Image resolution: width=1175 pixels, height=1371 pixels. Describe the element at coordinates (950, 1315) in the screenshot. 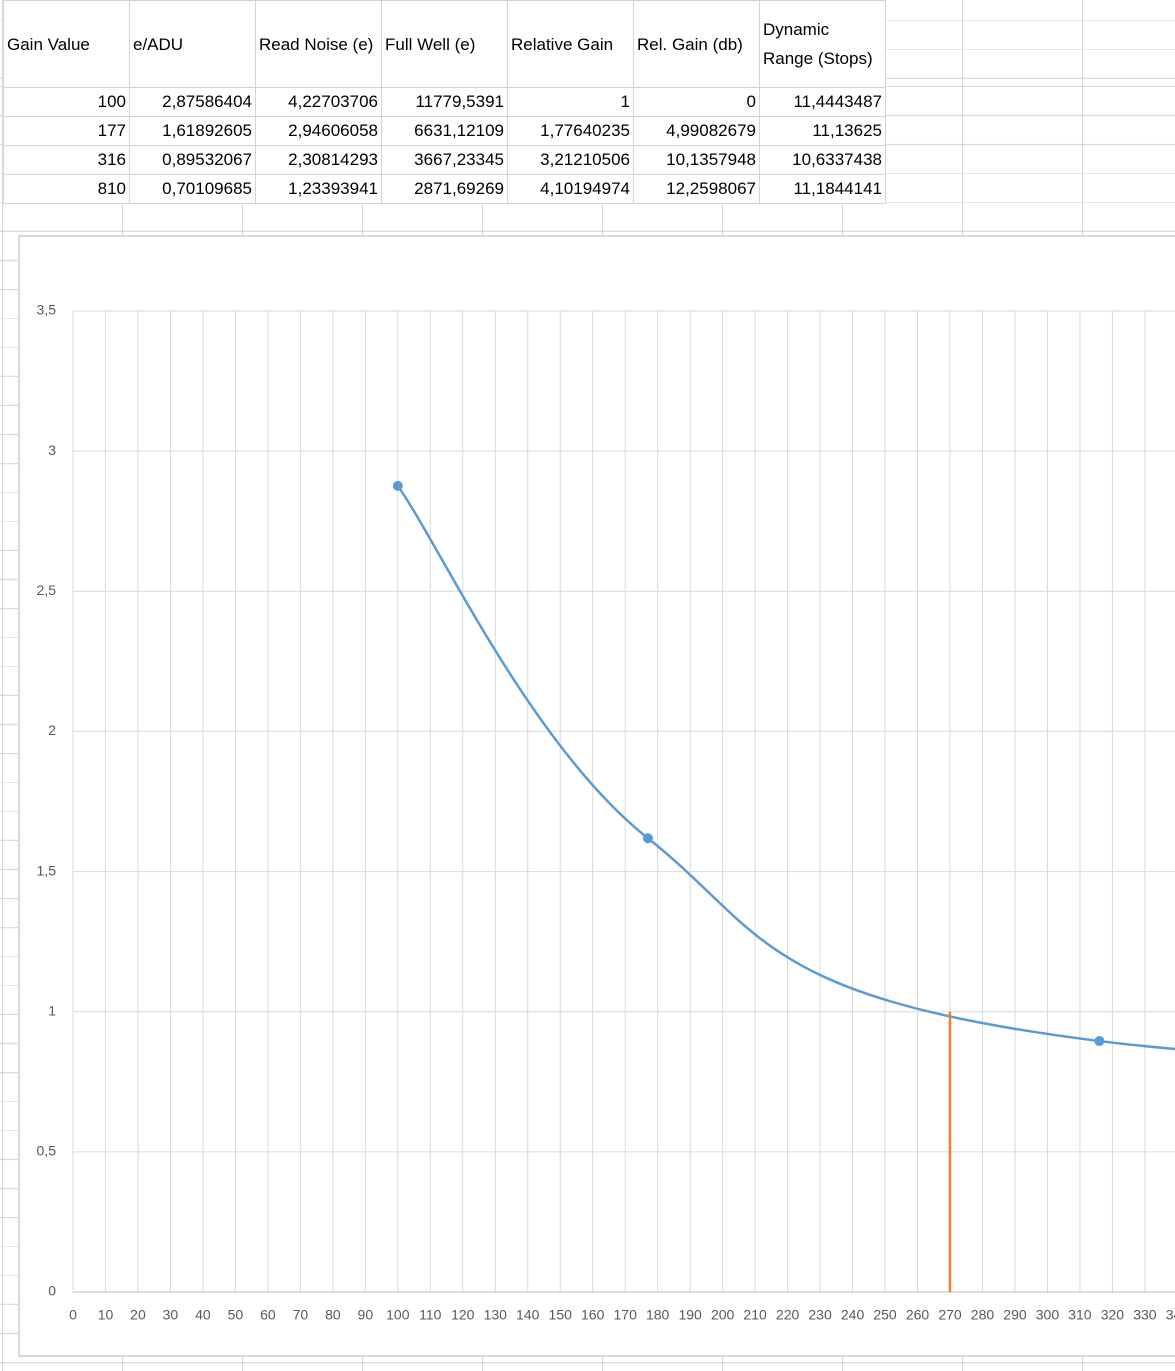

I see `x-tick-label: 270` at that location.